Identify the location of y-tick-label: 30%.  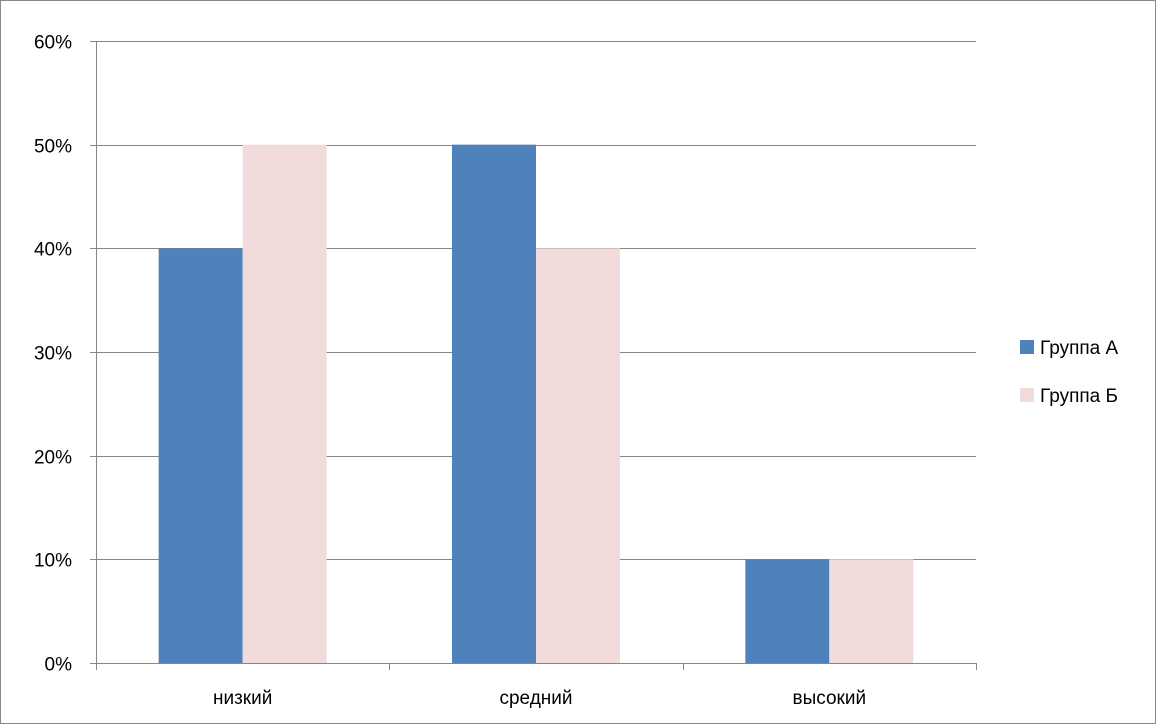
(53, 354).